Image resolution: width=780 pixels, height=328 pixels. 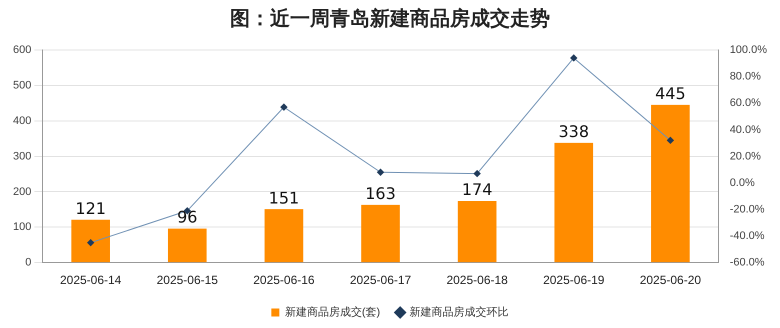 What do you see at coordinates (671, 280) in the screenshot?
I see `x-tick-label: 2025-06-20` at bounding box center [671, 280].